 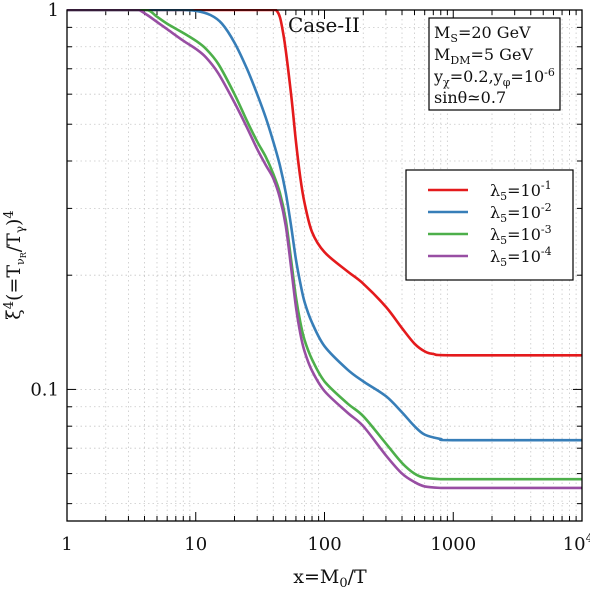 What do you see at coordinates (195, 544) in the screenshot?
I see `x-tick-label: 10` at bounding box center [195, 544].